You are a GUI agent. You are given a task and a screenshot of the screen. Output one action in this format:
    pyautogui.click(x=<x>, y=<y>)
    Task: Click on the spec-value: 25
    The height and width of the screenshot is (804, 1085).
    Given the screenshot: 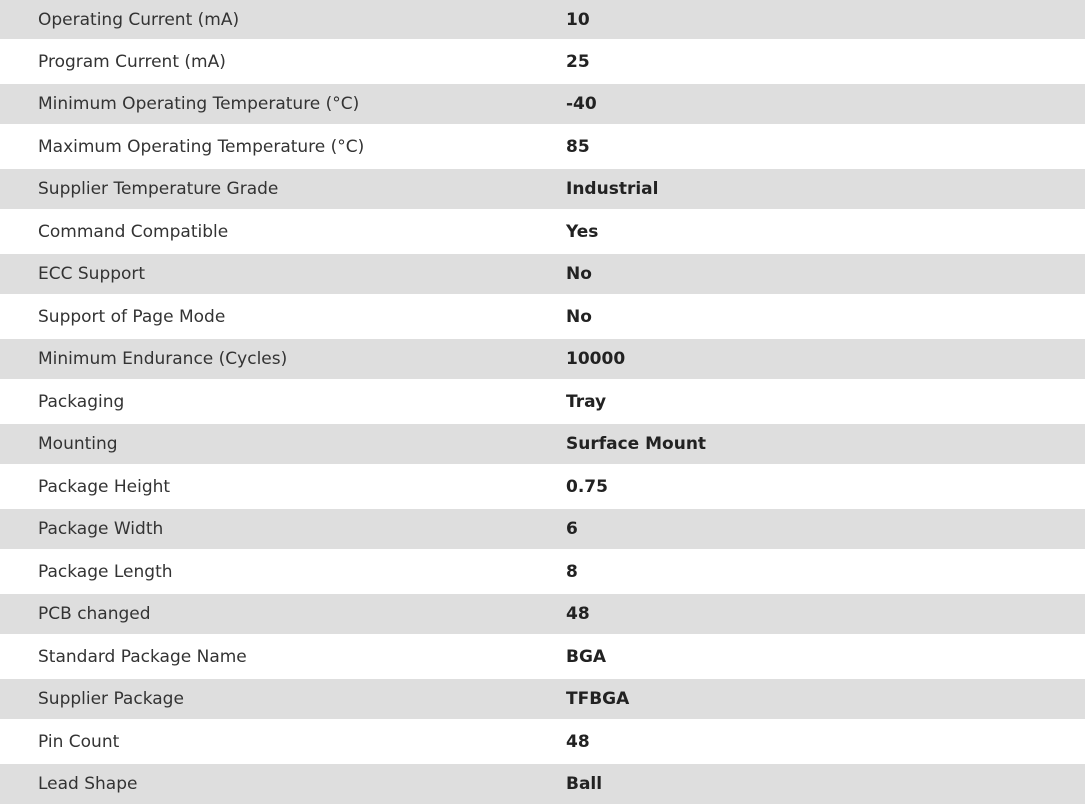 What is the action you would take?
    pyautogui.click(x=578, y=61)
    